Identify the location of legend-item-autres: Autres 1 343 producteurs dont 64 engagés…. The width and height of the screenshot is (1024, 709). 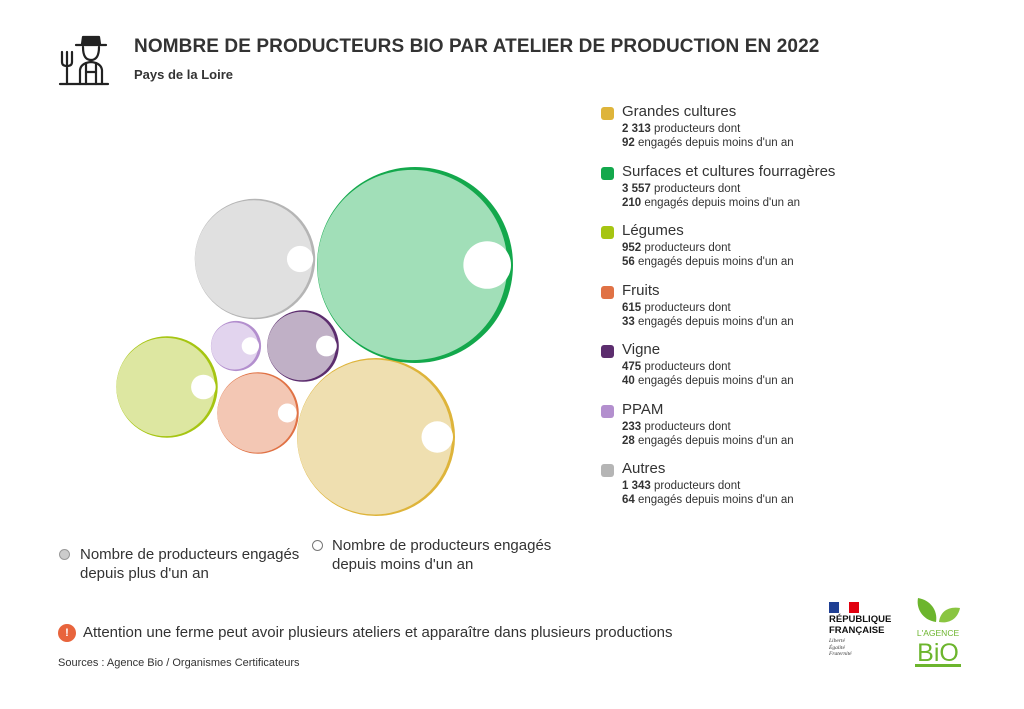
(808, 489).